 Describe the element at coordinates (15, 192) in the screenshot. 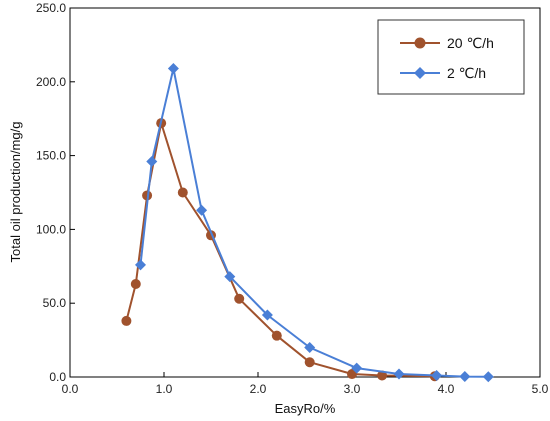

I see `y-axis-label: Total oil production/mg/g` at that location.